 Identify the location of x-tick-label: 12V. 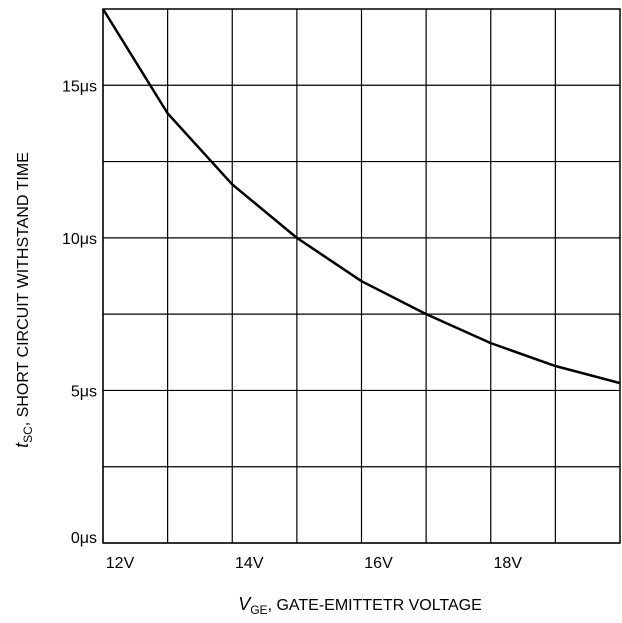
(120, 563).